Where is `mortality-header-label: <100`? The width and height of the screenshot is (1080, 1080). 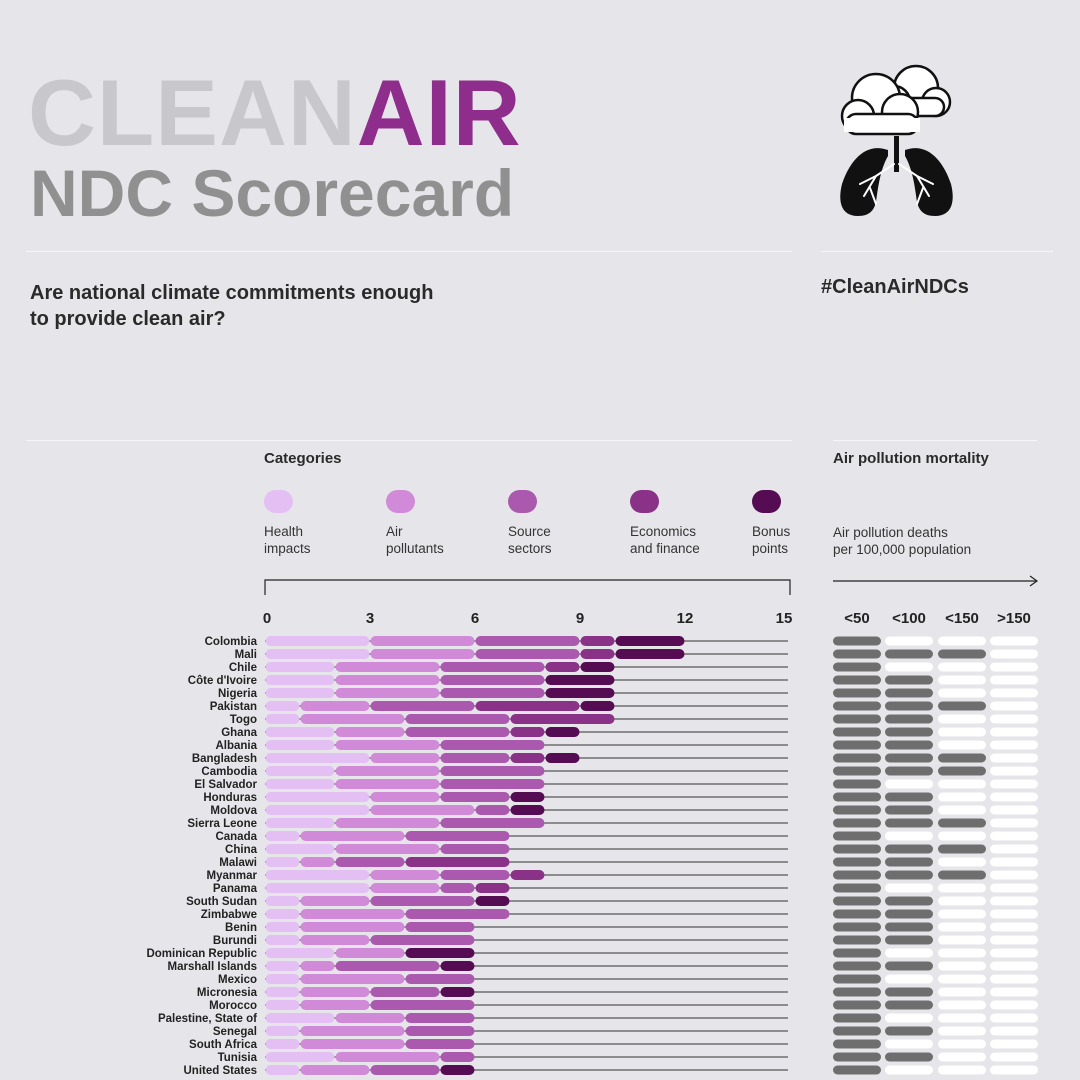
mortality-header-label: <100 is located at coordinates (909, 618).